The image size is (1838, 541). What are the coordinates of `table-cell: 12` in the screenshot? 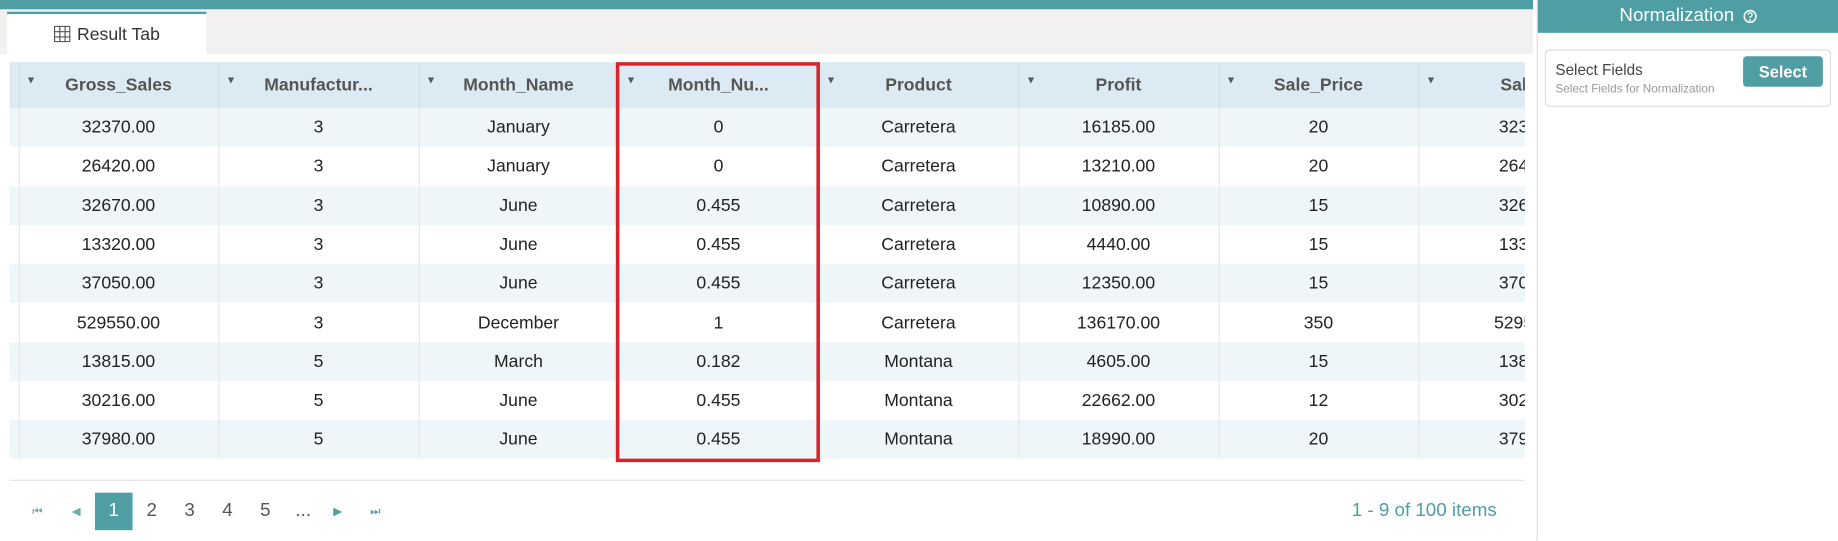 It's located at (1319, 401).